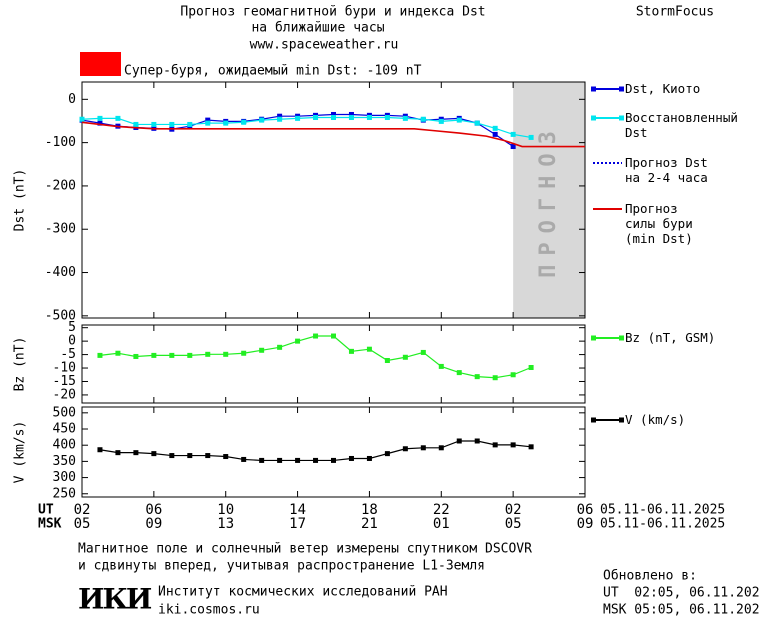 The image size is (760, 620). Describe the element at coordinates (20, 452) in the screenshot. I see `y-axis-label: V (km/s)` at that location.